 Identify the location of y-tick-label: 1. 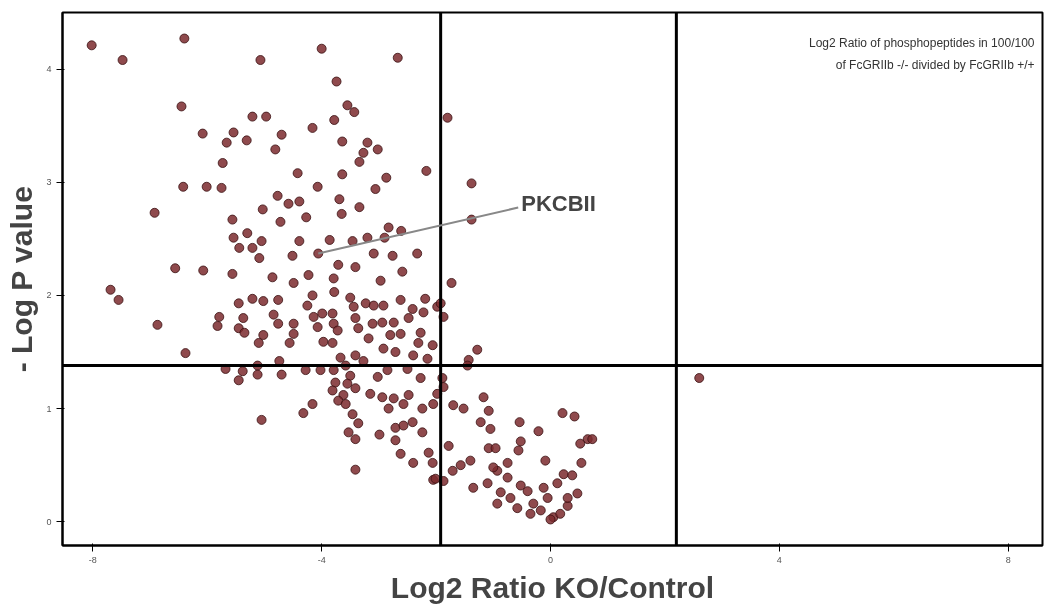
(49, 408).